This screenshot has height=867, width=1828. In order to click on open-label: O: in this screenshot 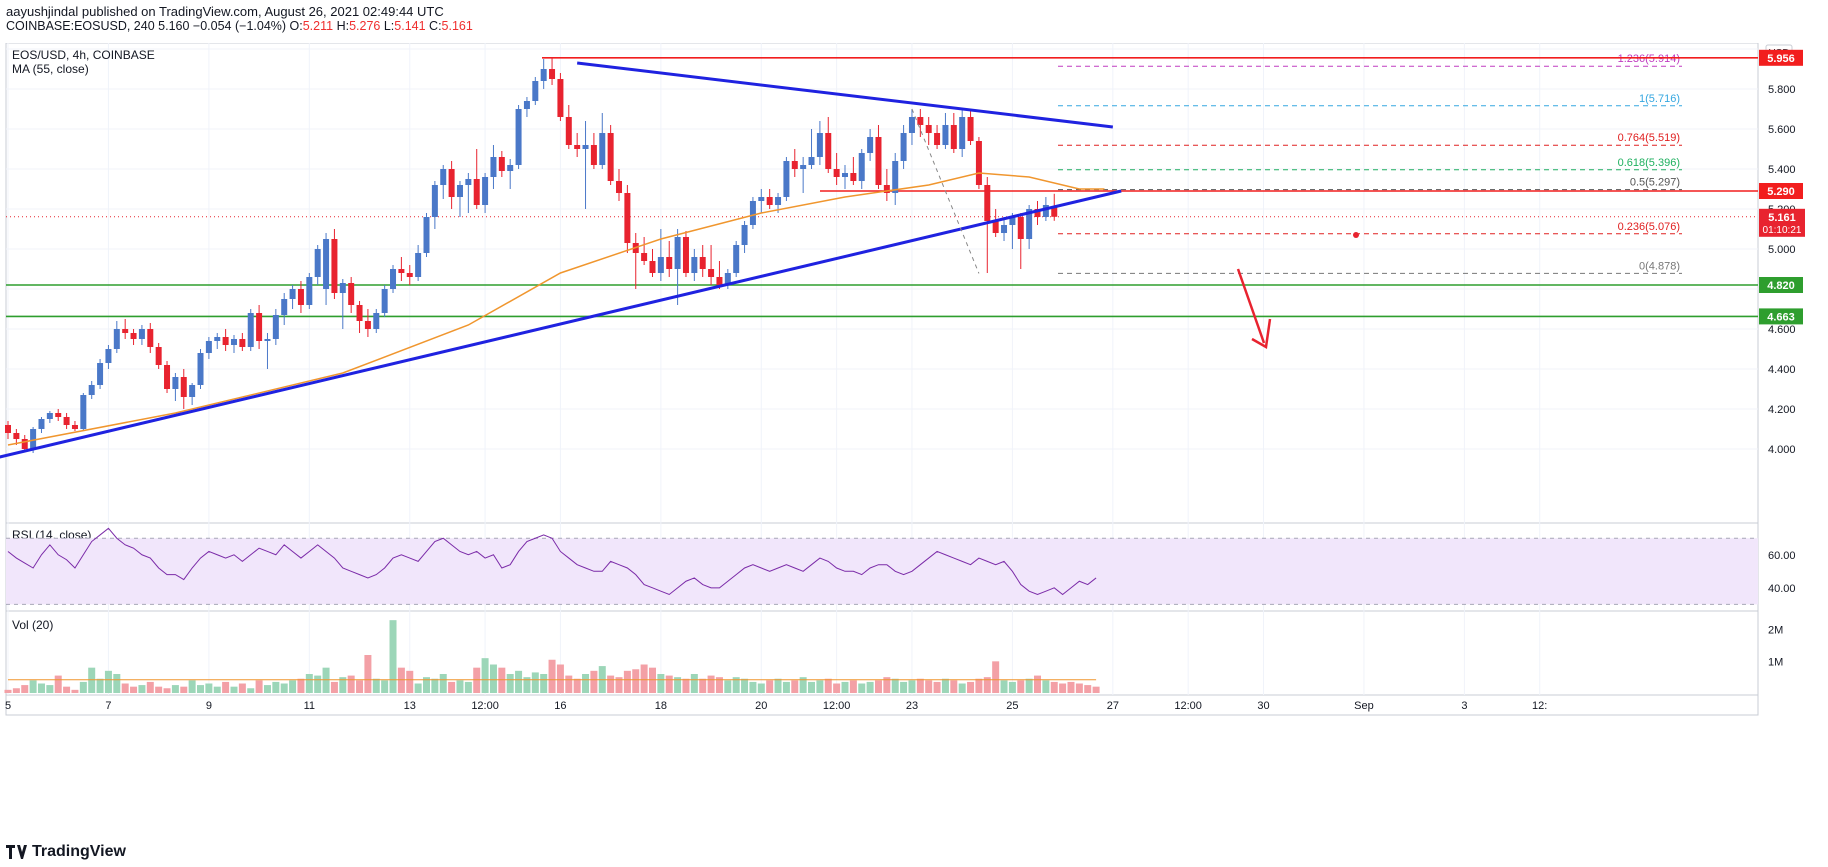, I will do `click(296, 26)`.